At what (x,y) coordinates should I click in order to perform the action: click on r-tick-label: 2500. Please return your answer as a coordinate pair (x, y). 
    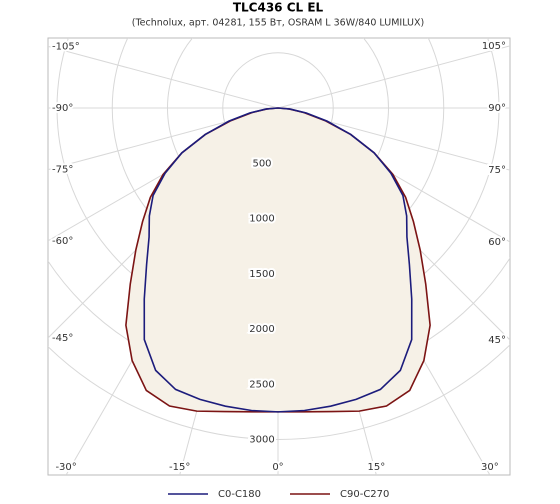
    Looking at the image, I should click on (261, 384).